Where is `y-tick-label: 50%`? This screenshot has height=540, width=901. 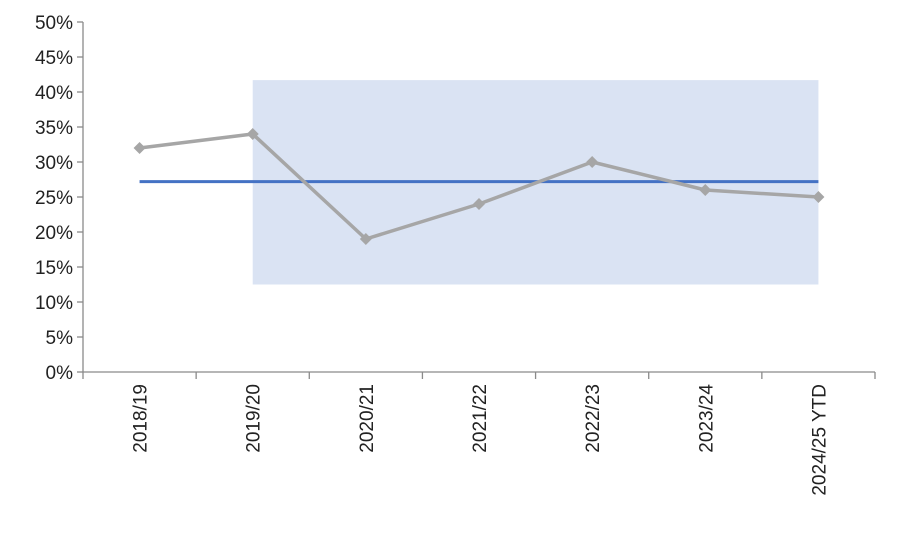
y-tick-label: 50% is located at coordinates (54, 23).